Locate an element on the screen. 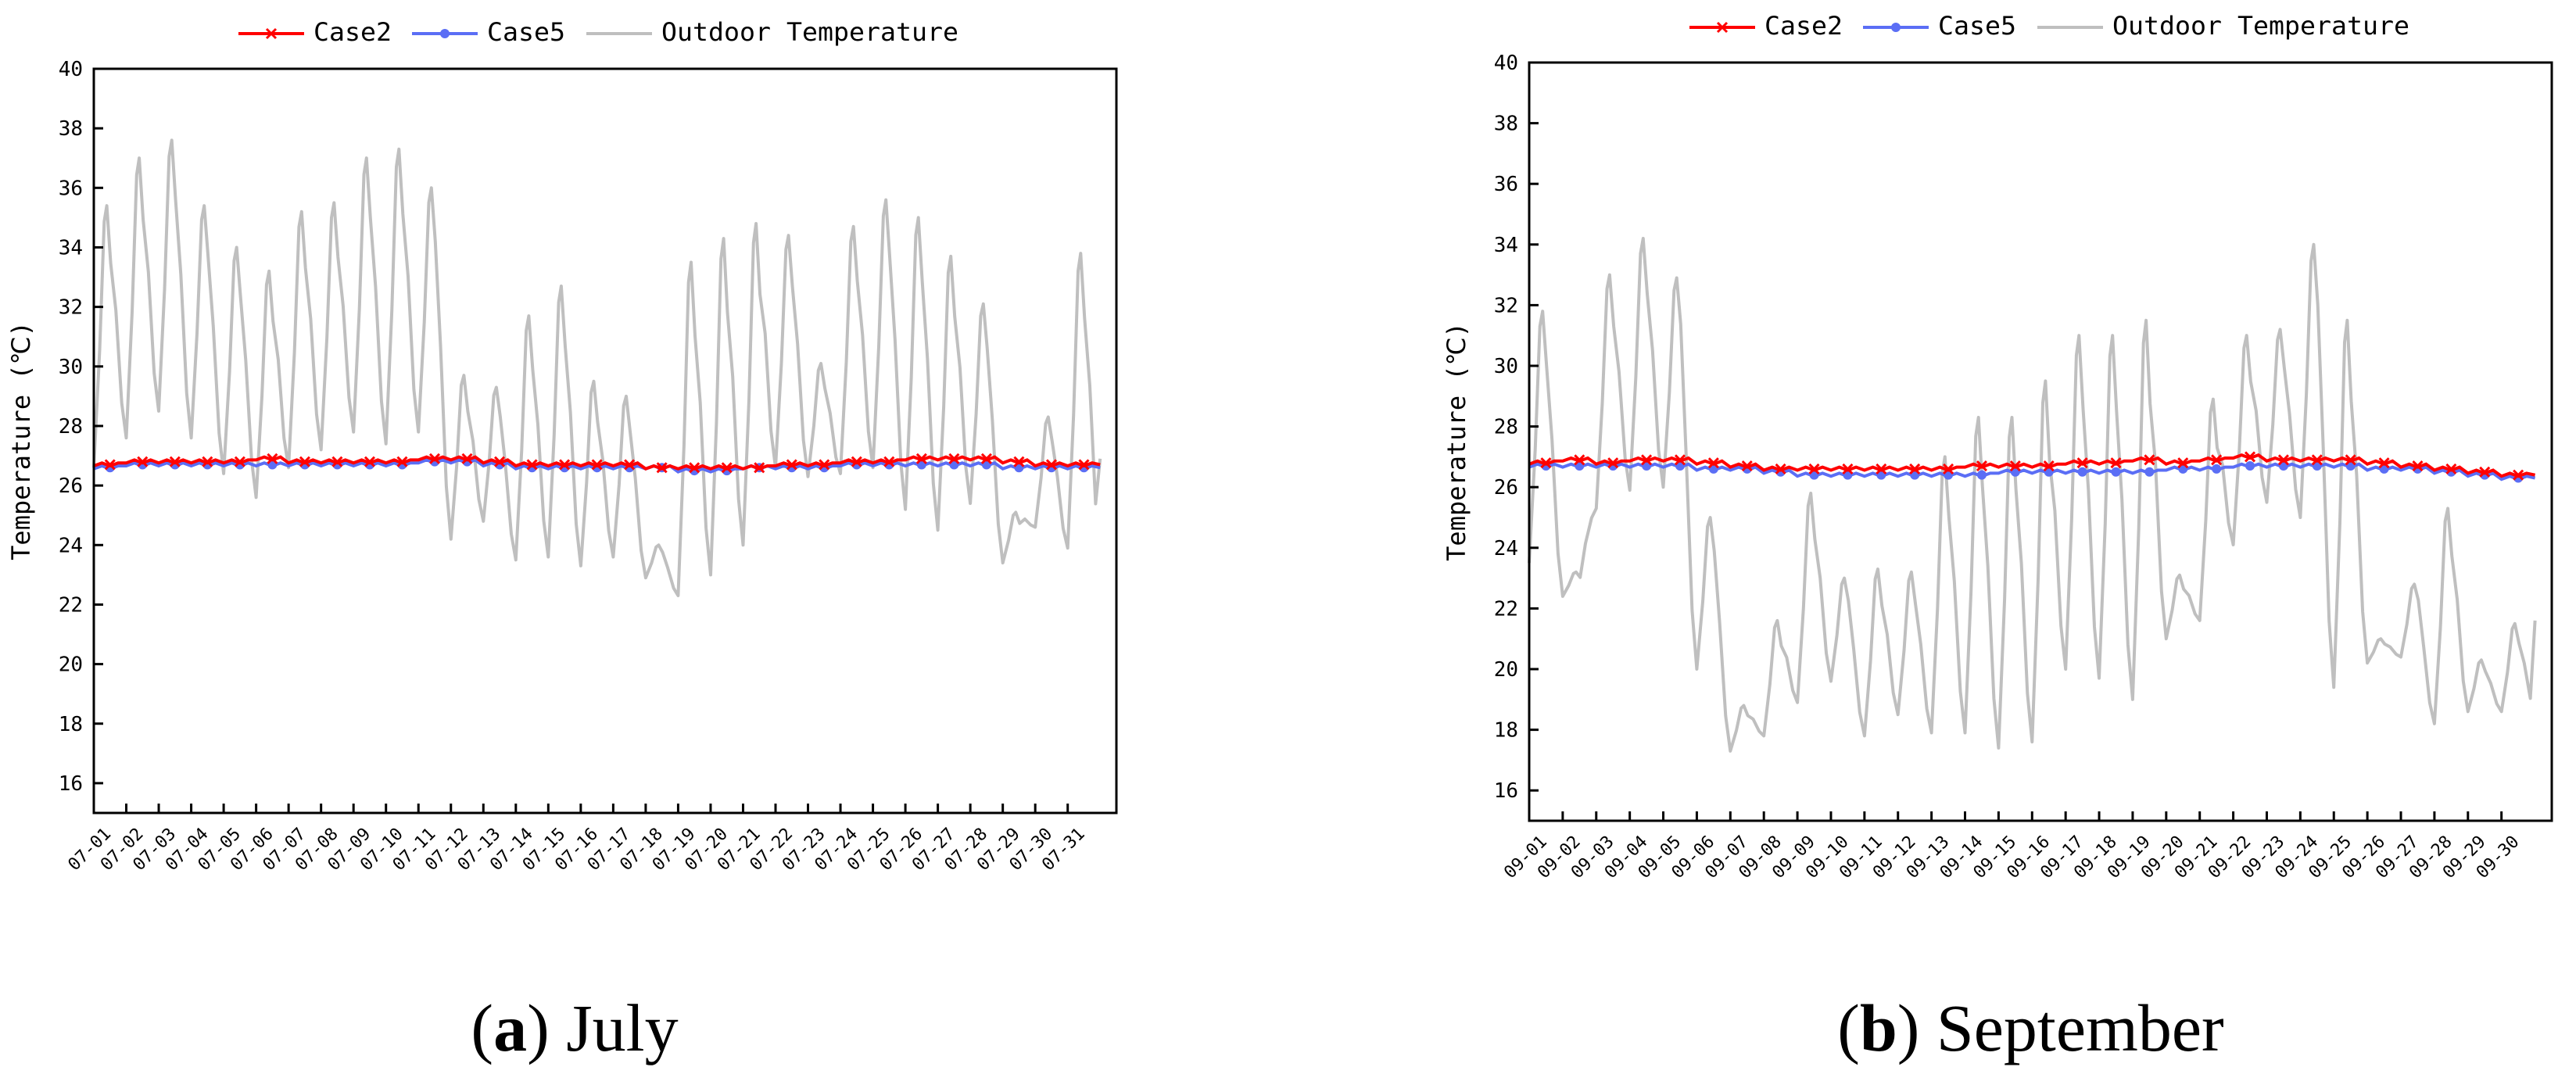 The width and height of the screenshot is (2576, 1092). caption-july: (a) July is located at coordinates (575, 1027).